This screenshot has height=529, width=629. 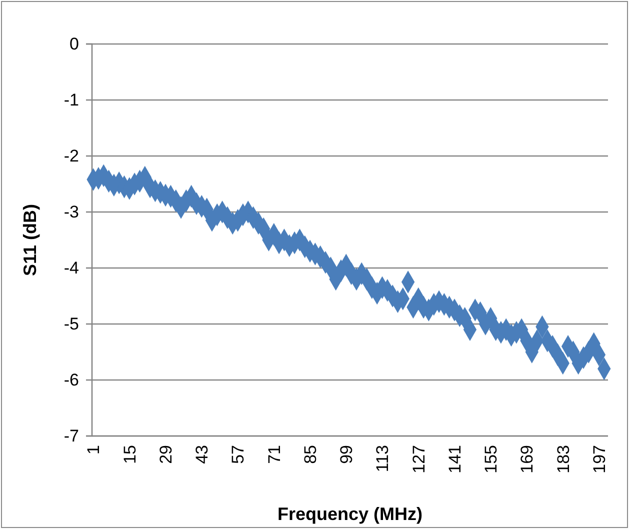 What do you see at coordinates (599, 459) in the screenshot?
I see `x-tick-label: 197` at bounding box center [599, 459].